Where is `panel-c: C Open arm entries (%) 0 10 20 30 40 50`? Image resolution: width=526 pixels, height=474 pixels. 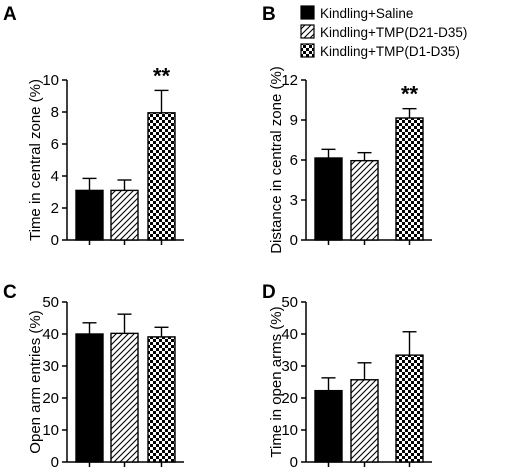
panel-c: C Open arm entries (%) 0 10 20 30 40 50 is located at coordinates (93, 376).